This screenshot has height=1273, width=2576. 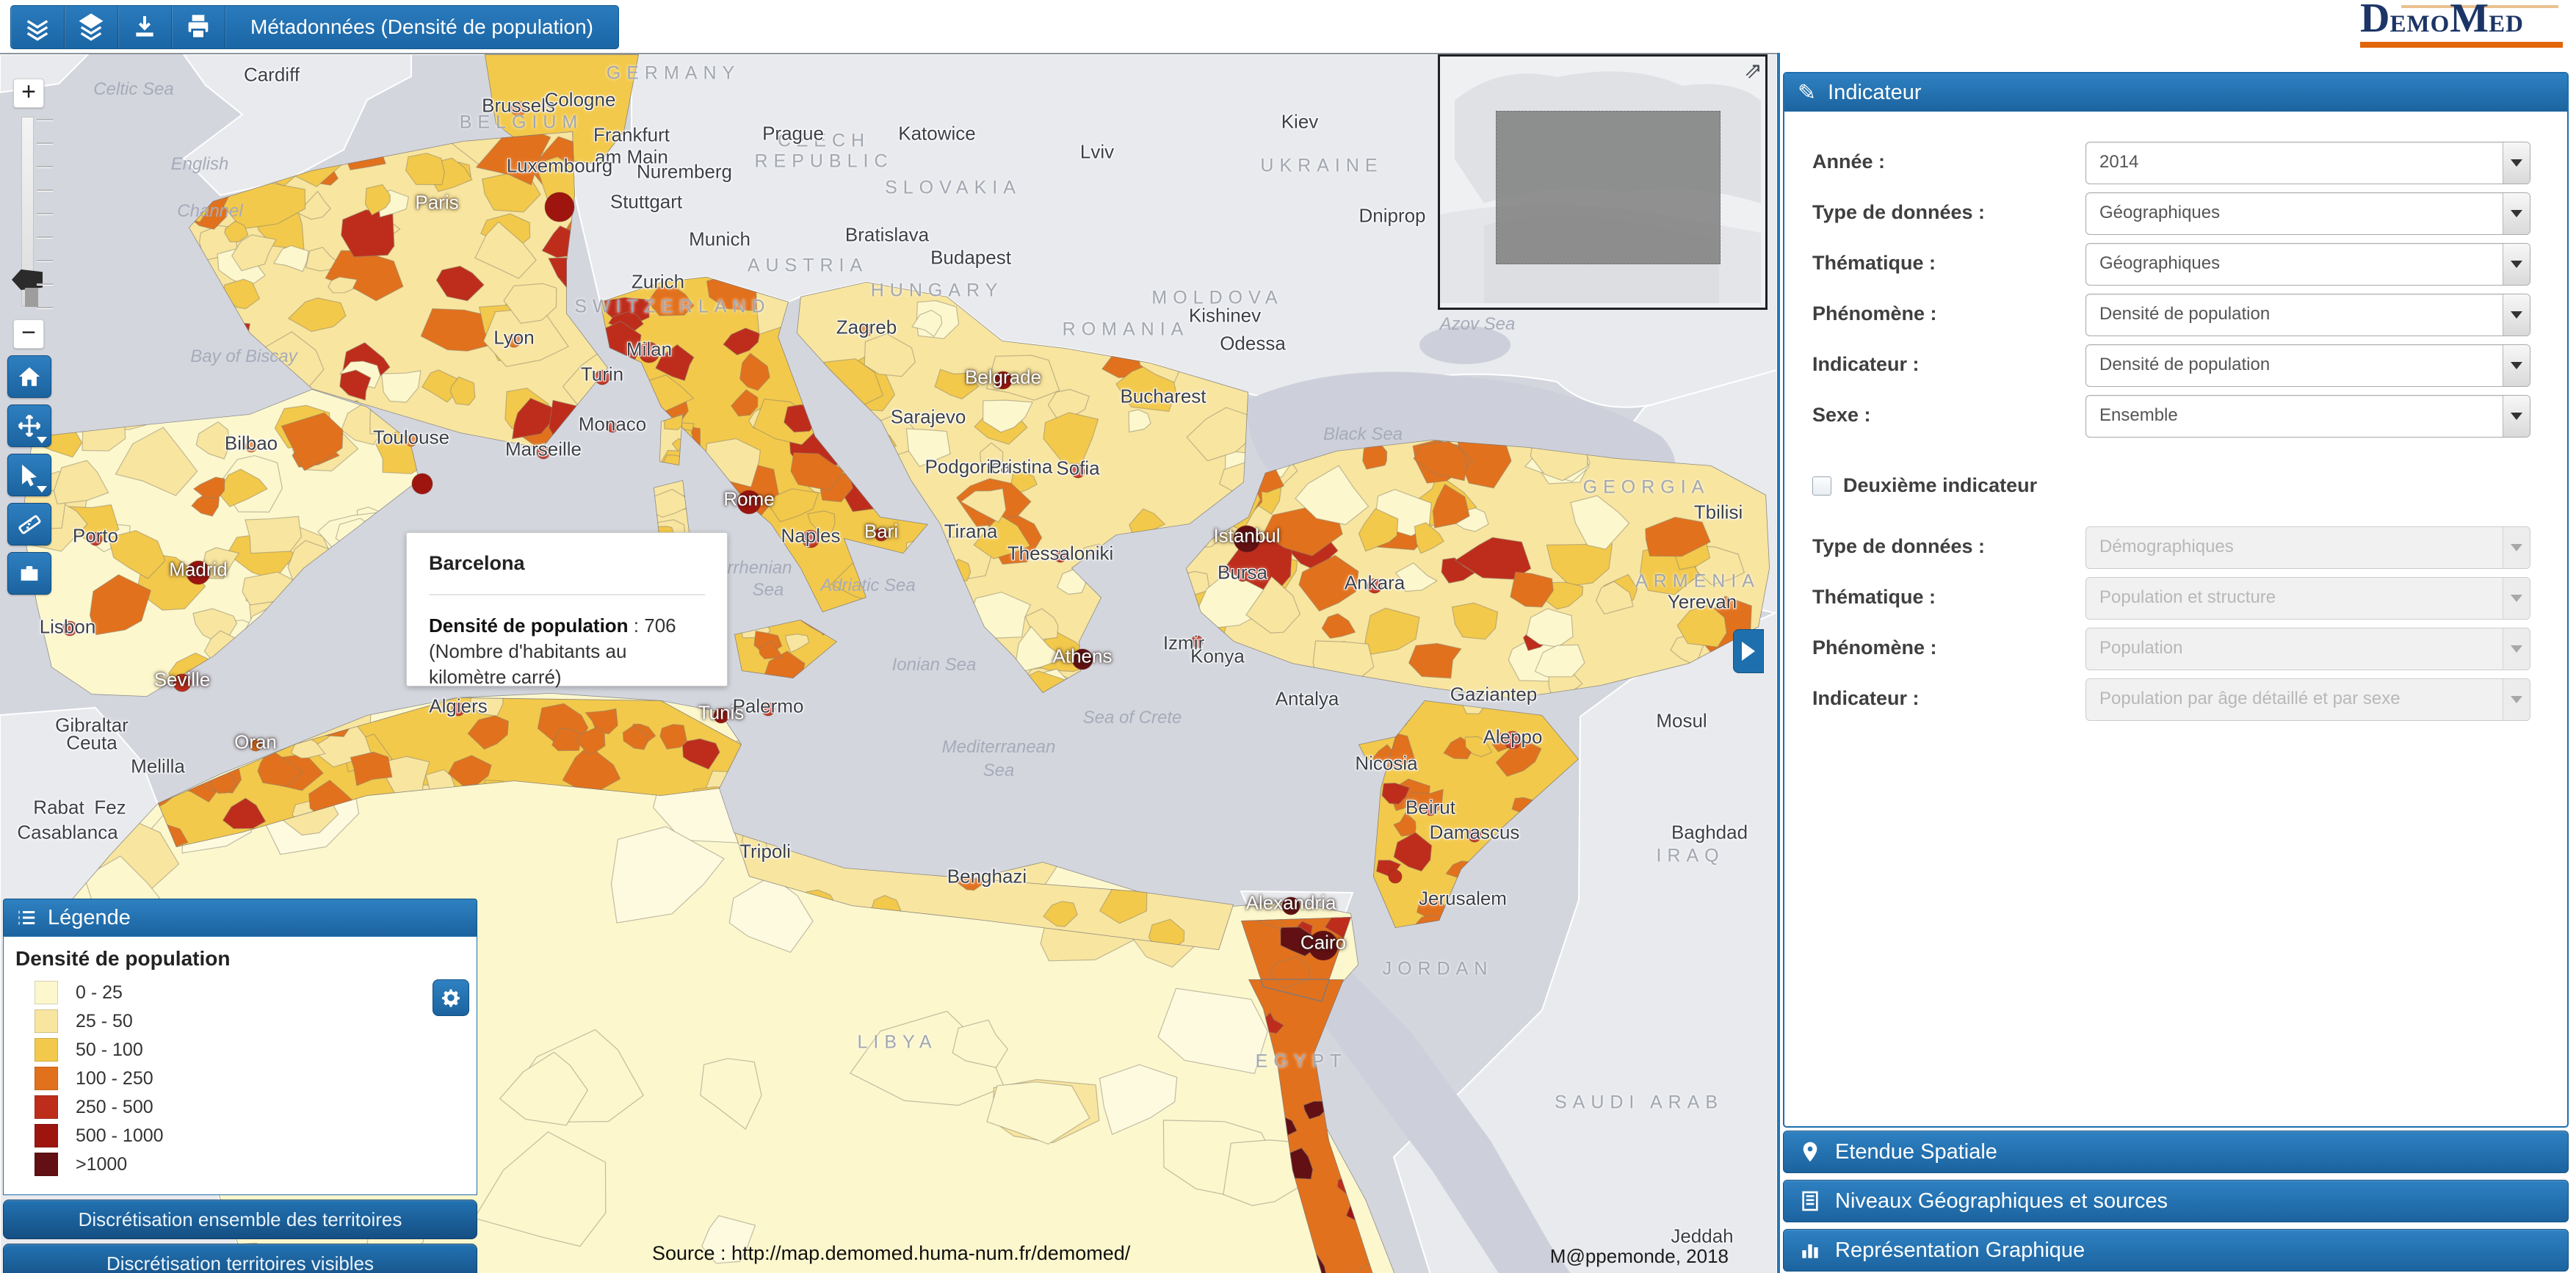 I want to click on field-select: 2014, so click(x=2307, y=163).